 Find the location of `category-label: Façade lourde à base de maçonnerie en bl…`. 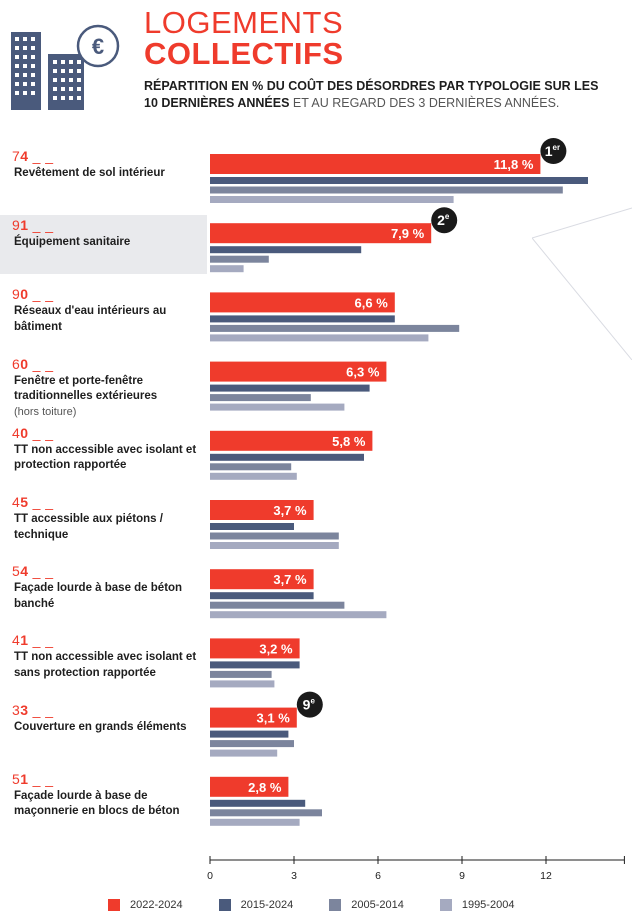

category-label: Façade lourde à base de maçonnerie en bl… is located at coordinates (111, 804).